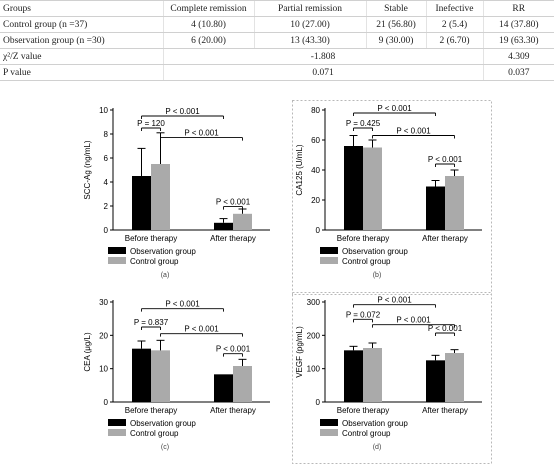  Describe the element at coordinates (395, 24) in the screenshot. I see `table-cell: 21 (56.80)` at that location.